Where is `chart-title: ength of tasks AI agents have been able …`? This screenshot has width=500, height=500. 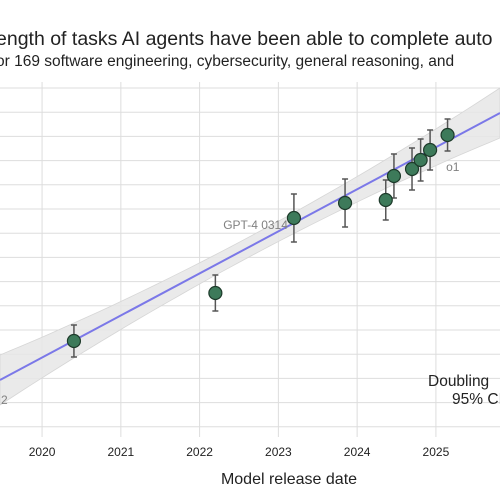
chart-title: ength of tasks AI agents have been able … is located at coordinates (246, 39).